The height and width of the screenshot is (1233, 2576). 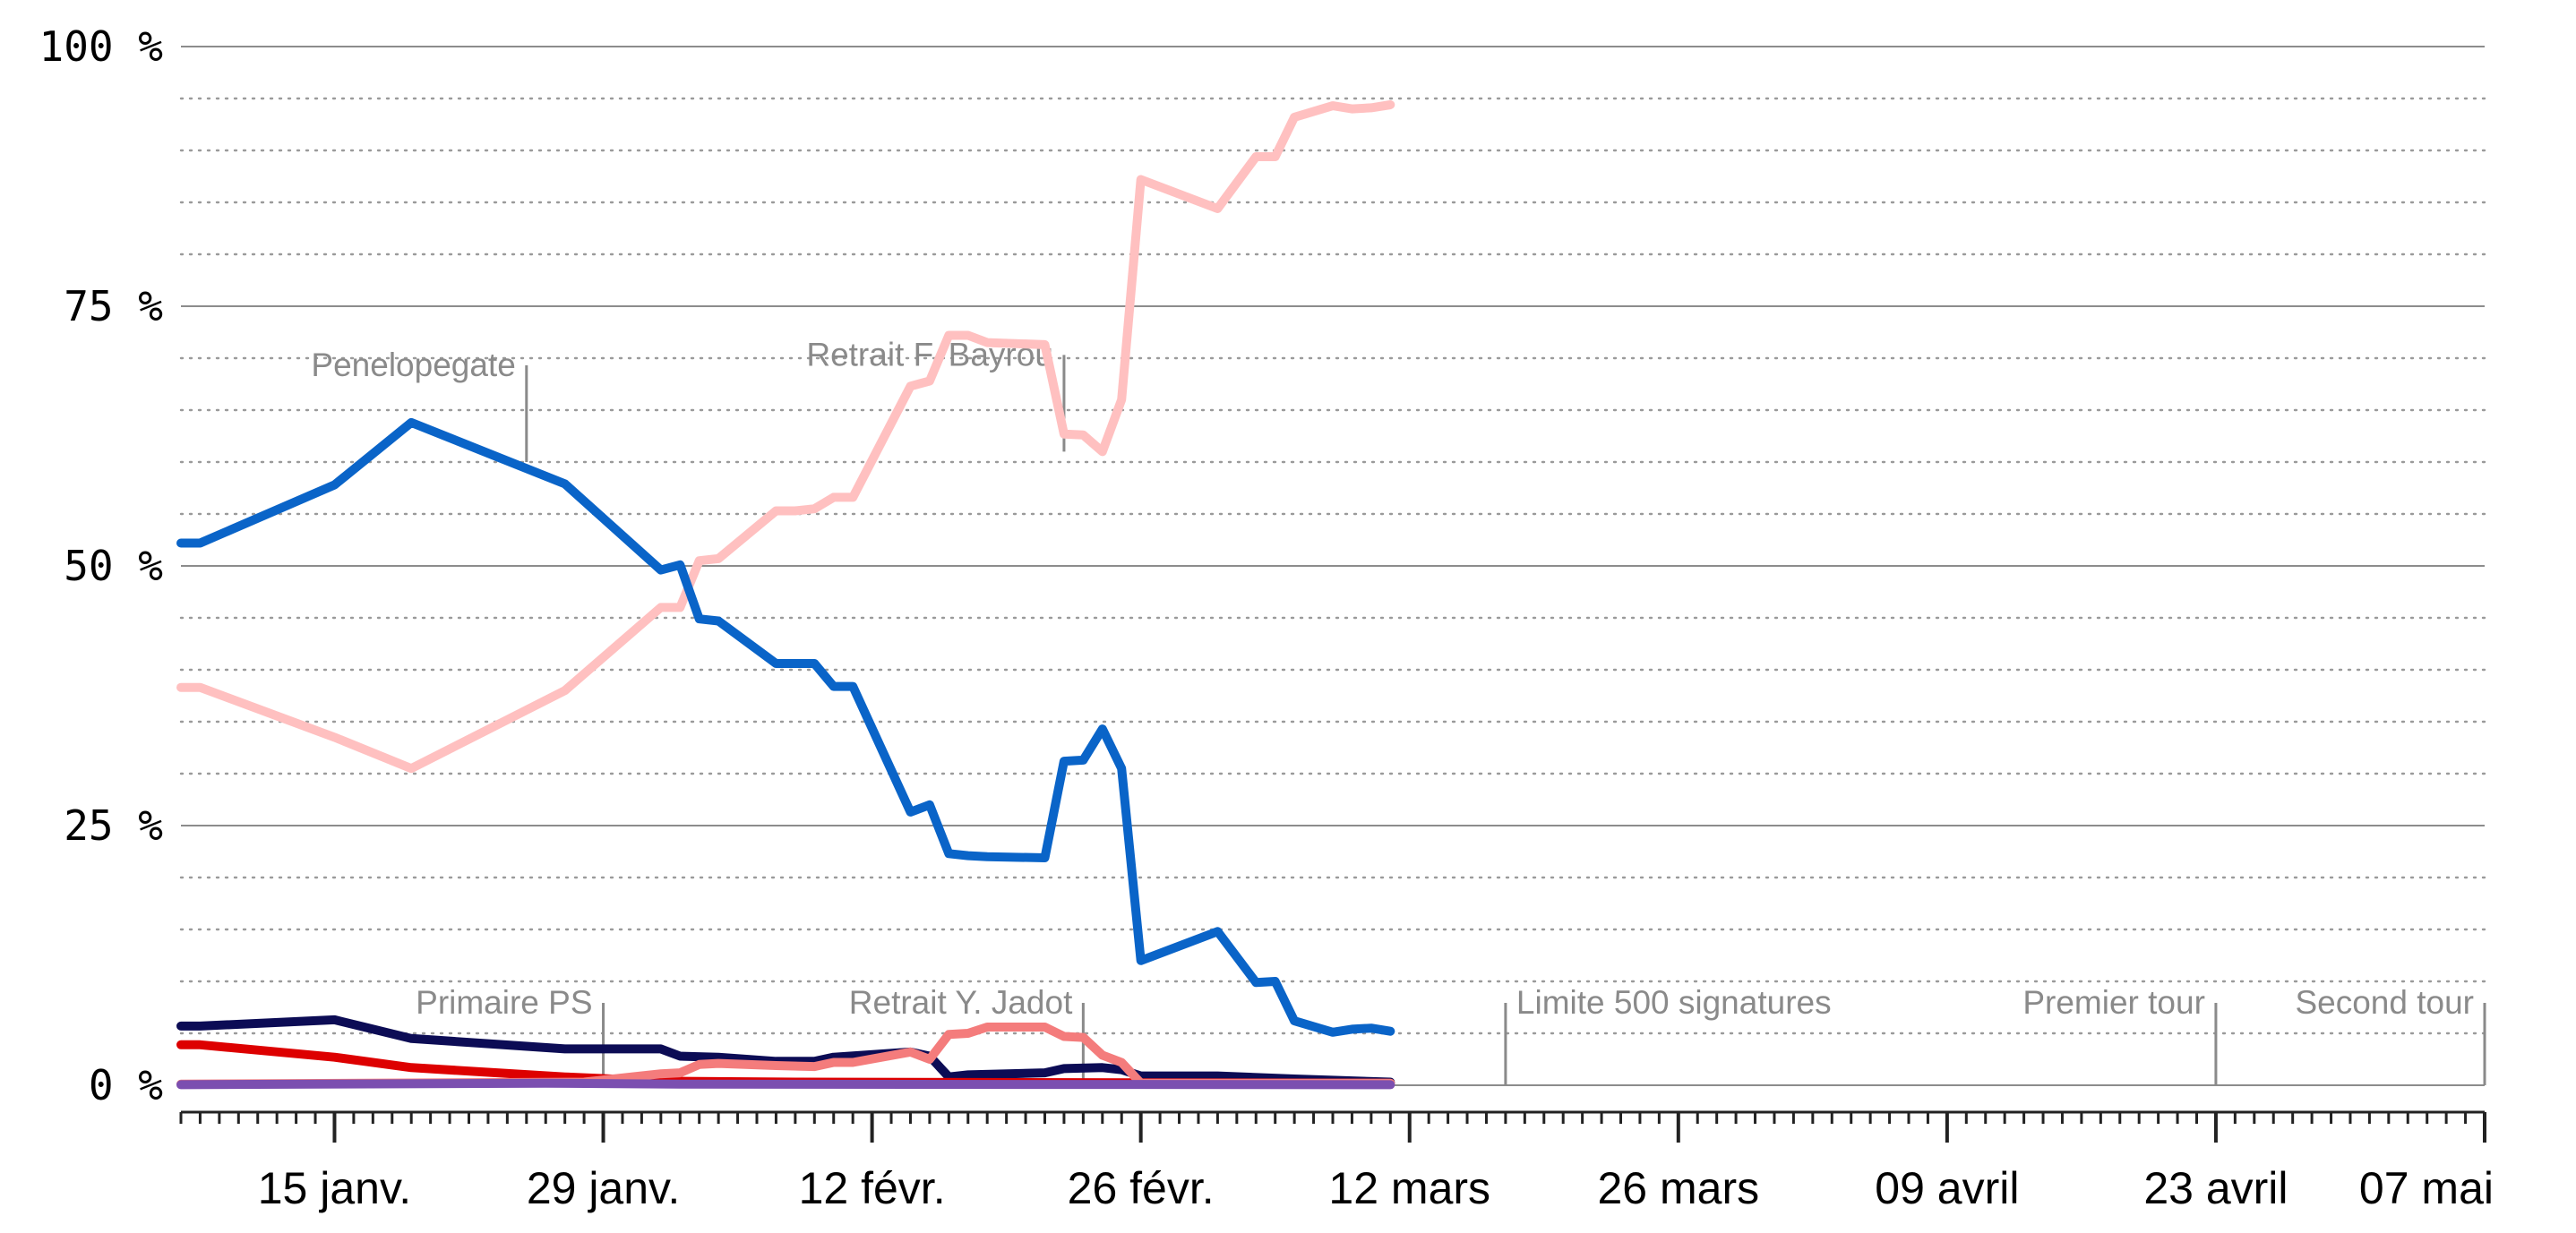 I want to click on annotation-label: Retrait Y. Jadot, so click(x=961, y=1003).